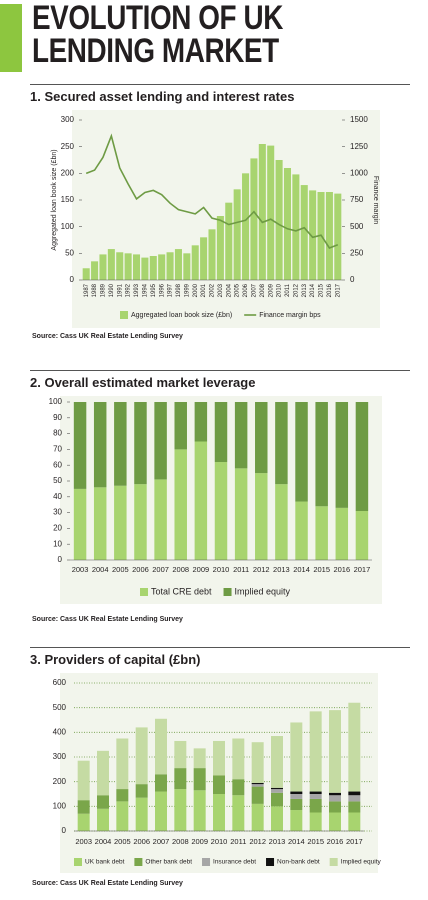 The image size is (428, 900). What do you see at coordinates (60, 756) in the screenshot?
I see `y-tick-label: 300` at bounding box center [60, 756].